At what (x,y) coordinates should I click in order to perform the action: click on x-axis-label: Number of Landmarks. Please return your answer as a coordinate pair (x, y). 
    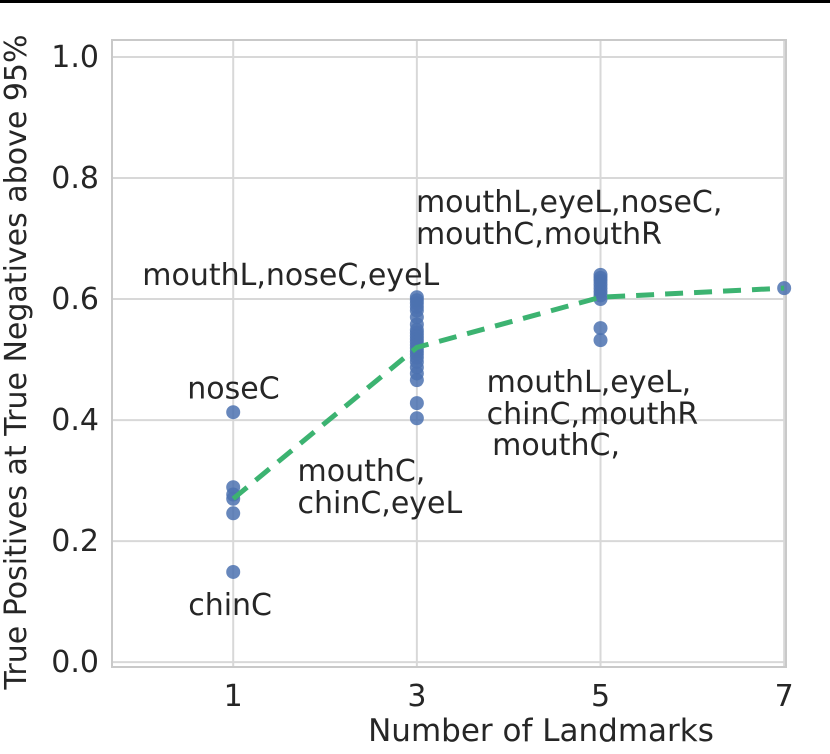
    Looking at the image, I should click on (541, 731).